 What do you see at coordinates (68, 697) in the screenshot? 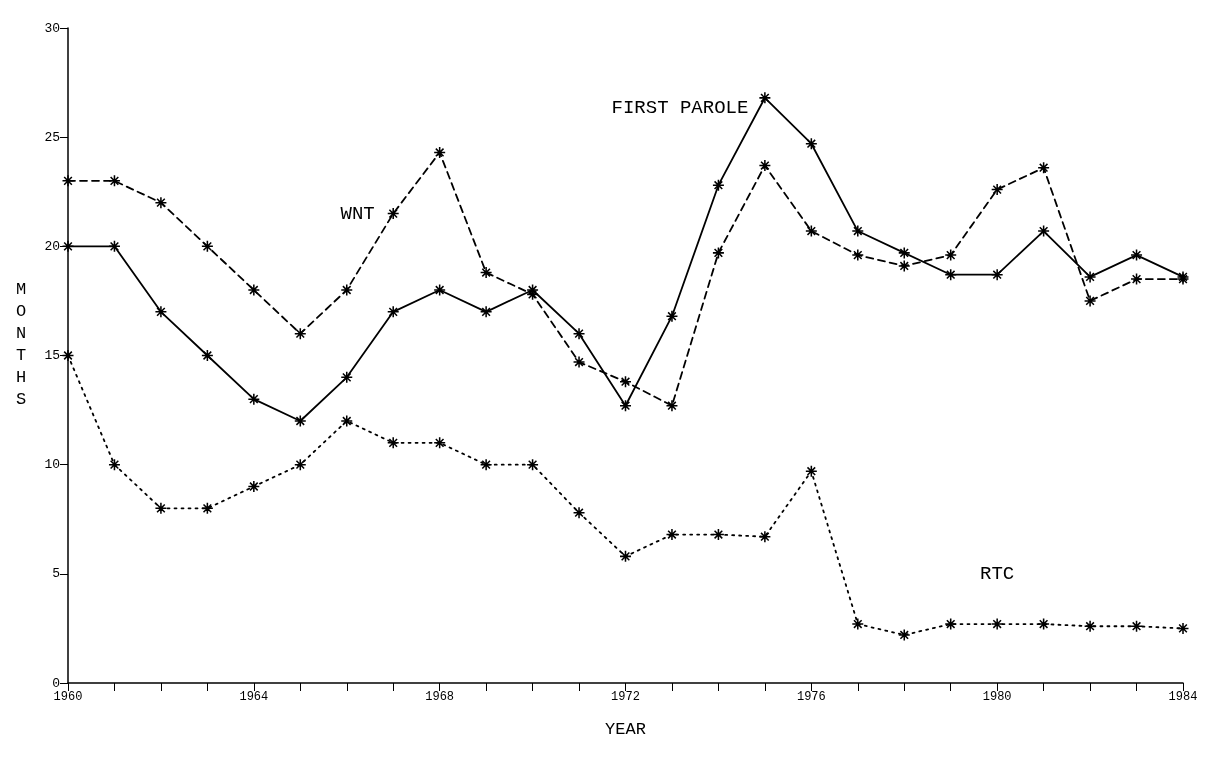
I see `x-tick-label: 1960` at bounding box center [68, 697].